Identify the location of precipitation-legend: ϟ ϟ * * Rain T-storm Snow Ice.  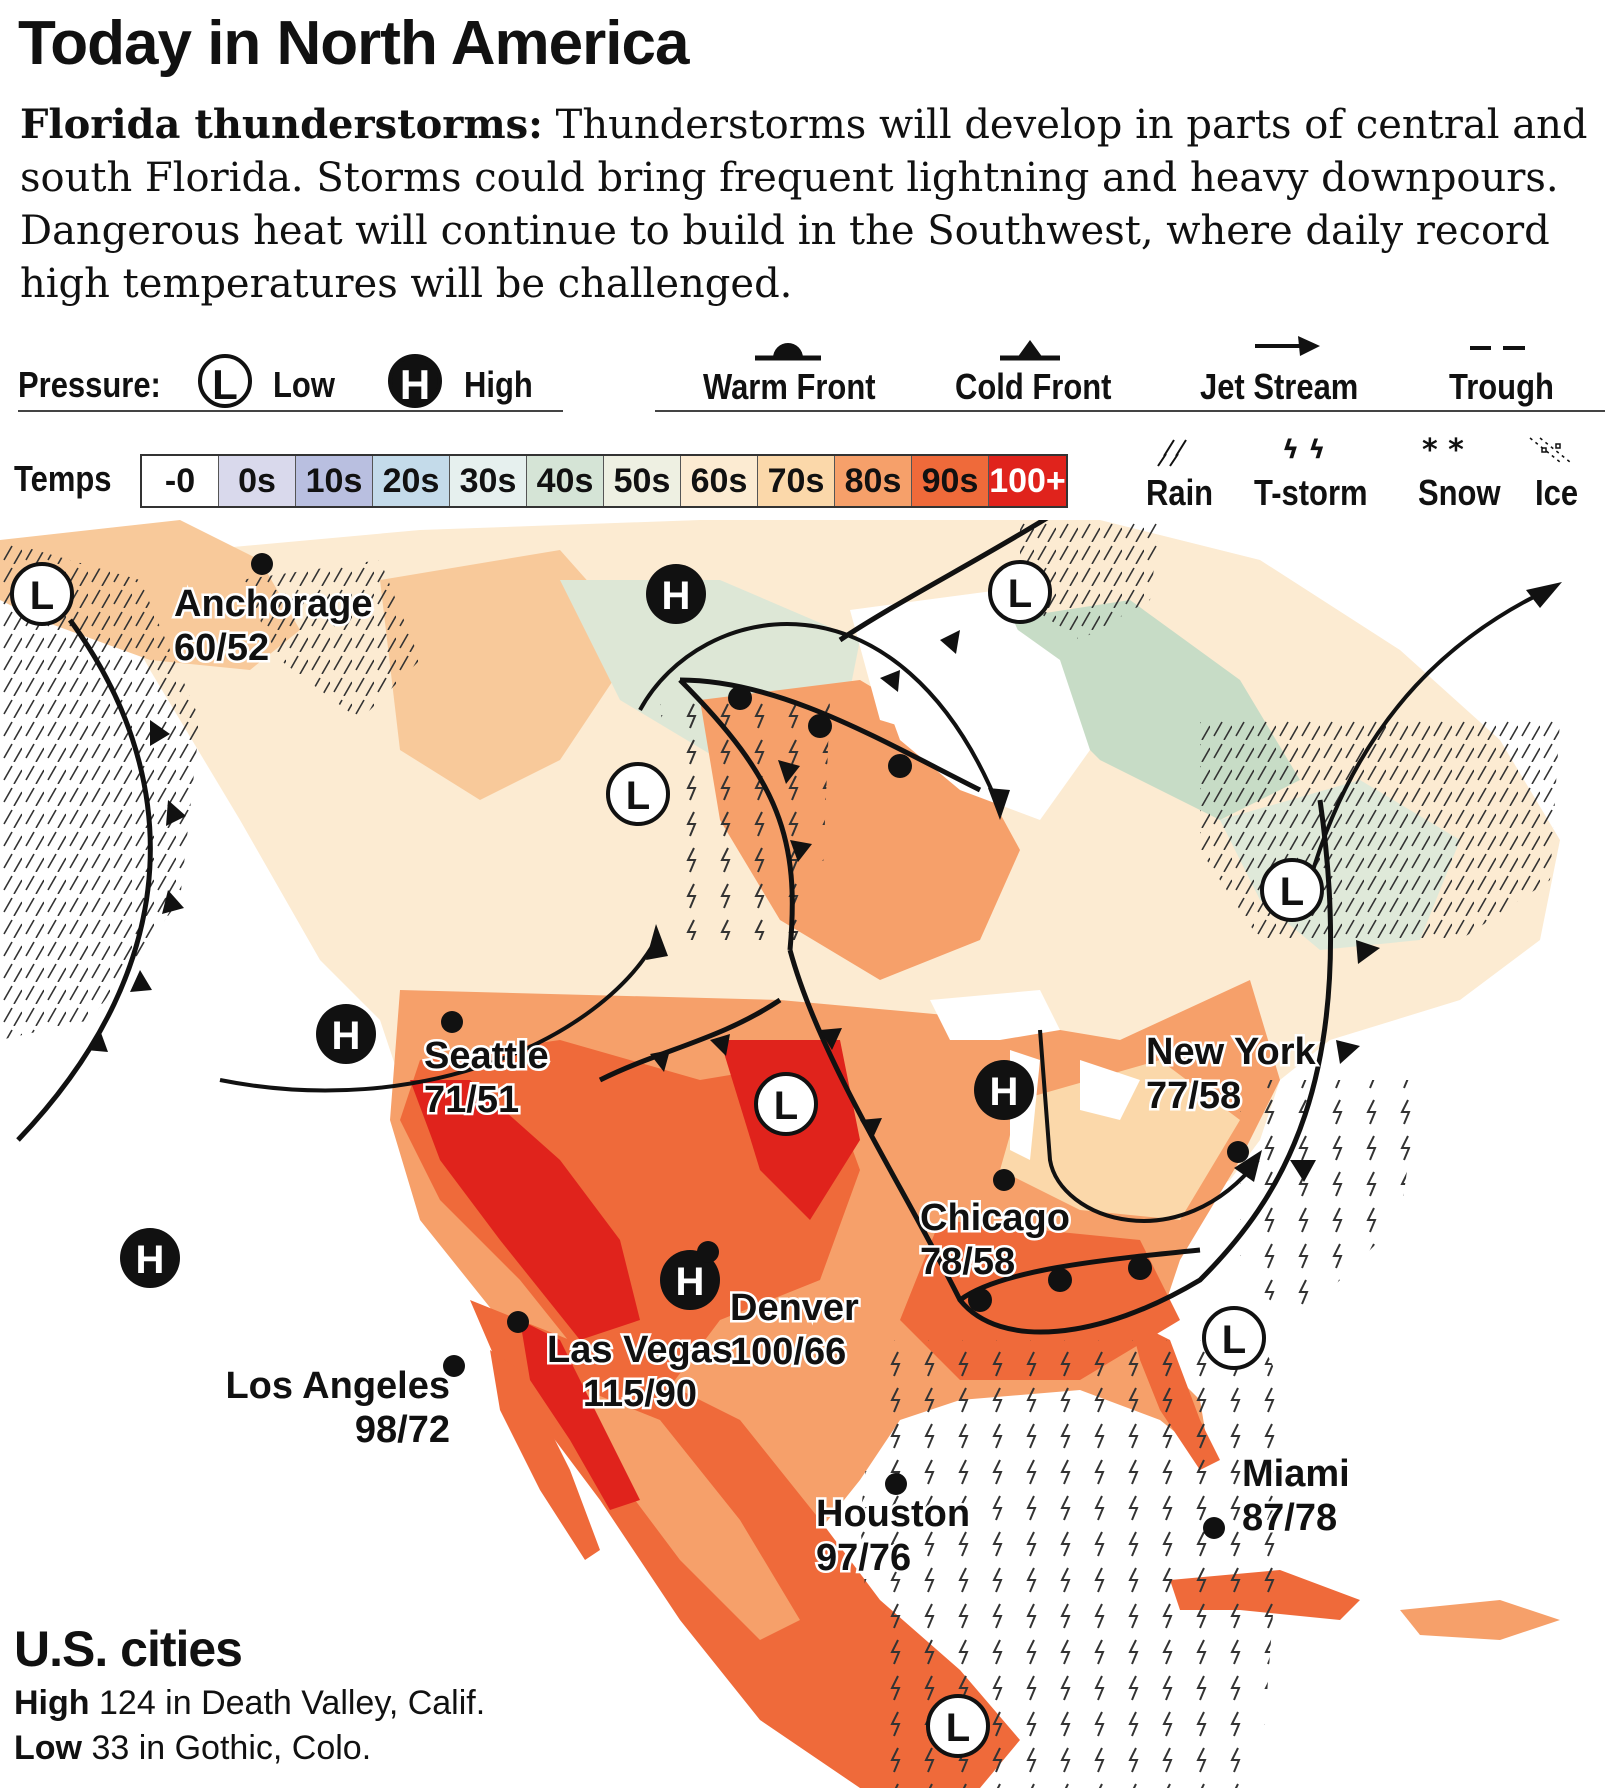
(1367, 476).